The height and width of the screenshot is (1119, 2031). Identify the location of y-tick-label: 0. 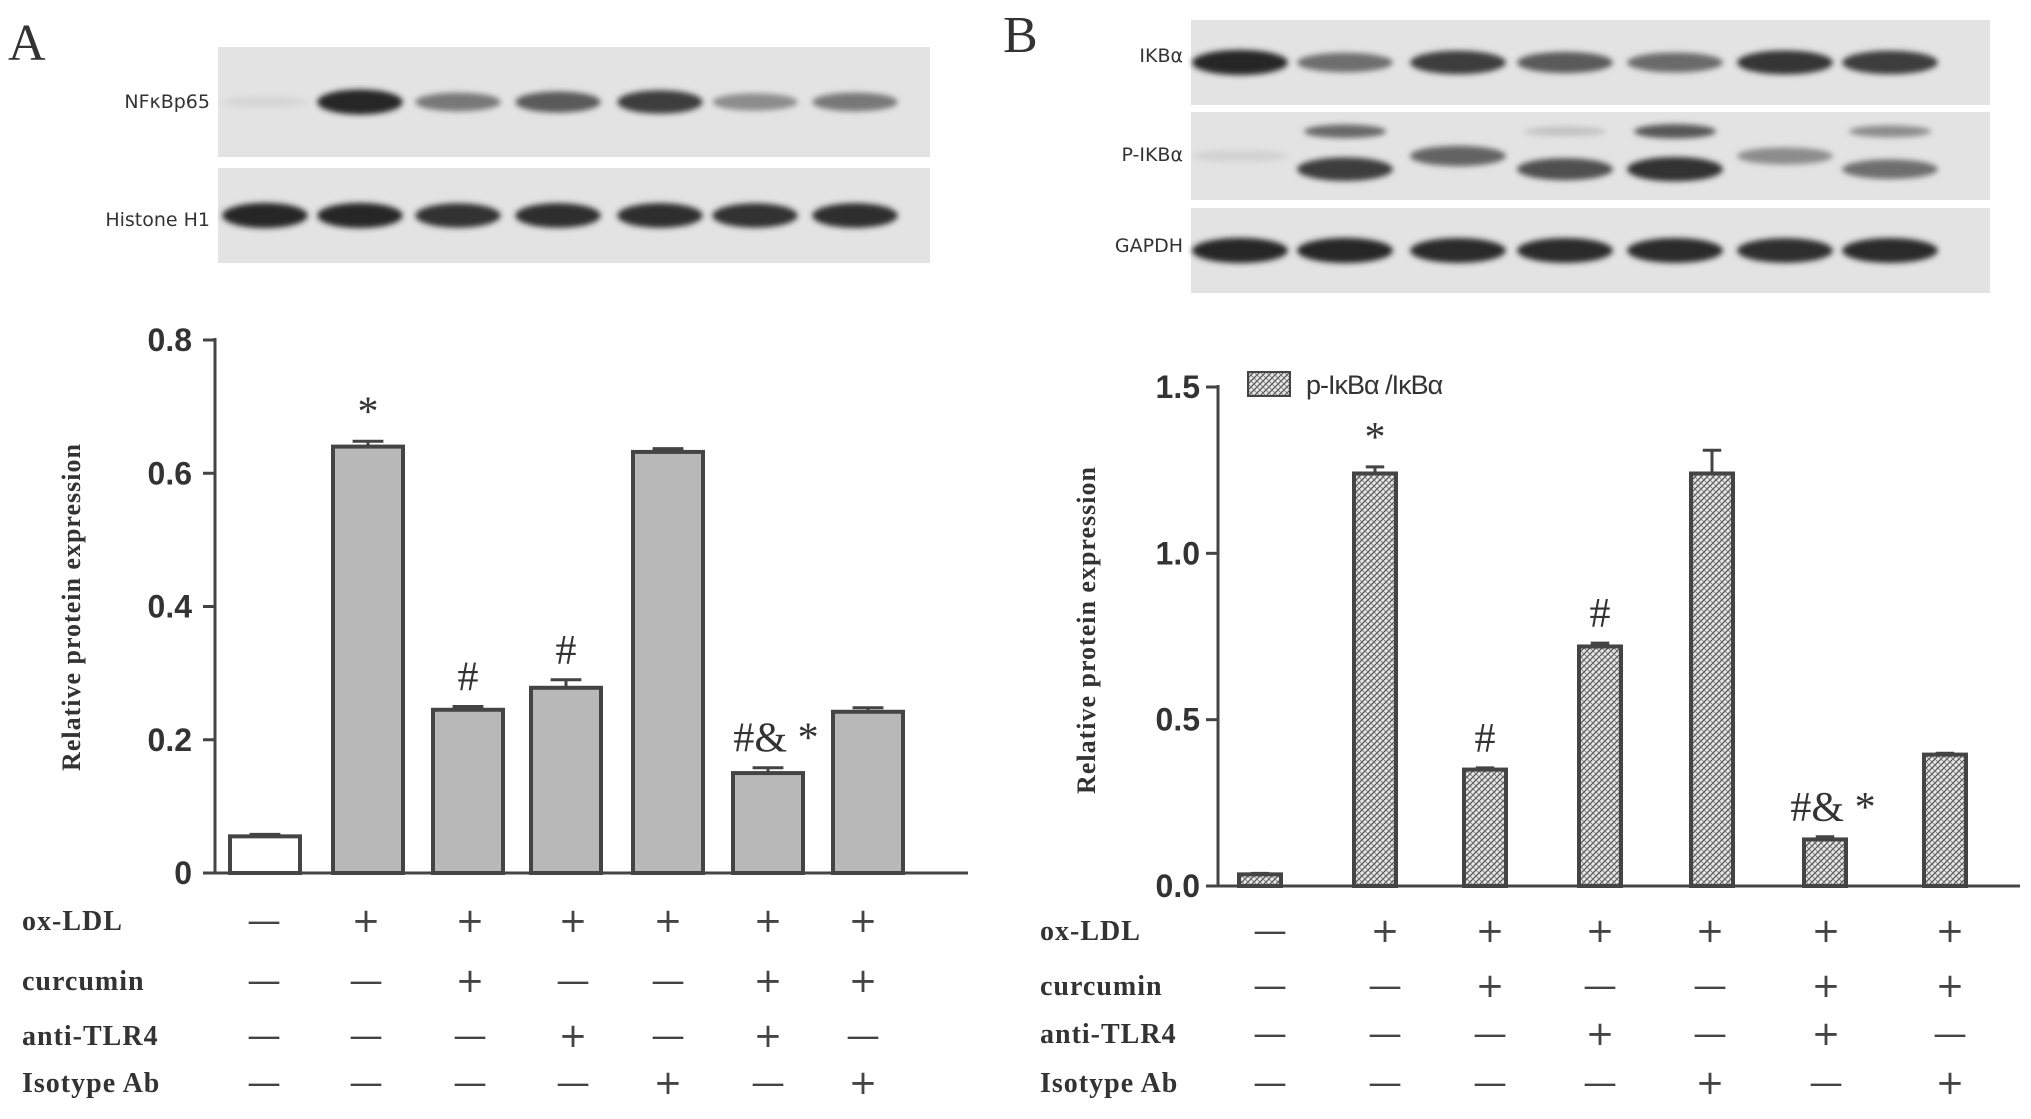
(183, 873).